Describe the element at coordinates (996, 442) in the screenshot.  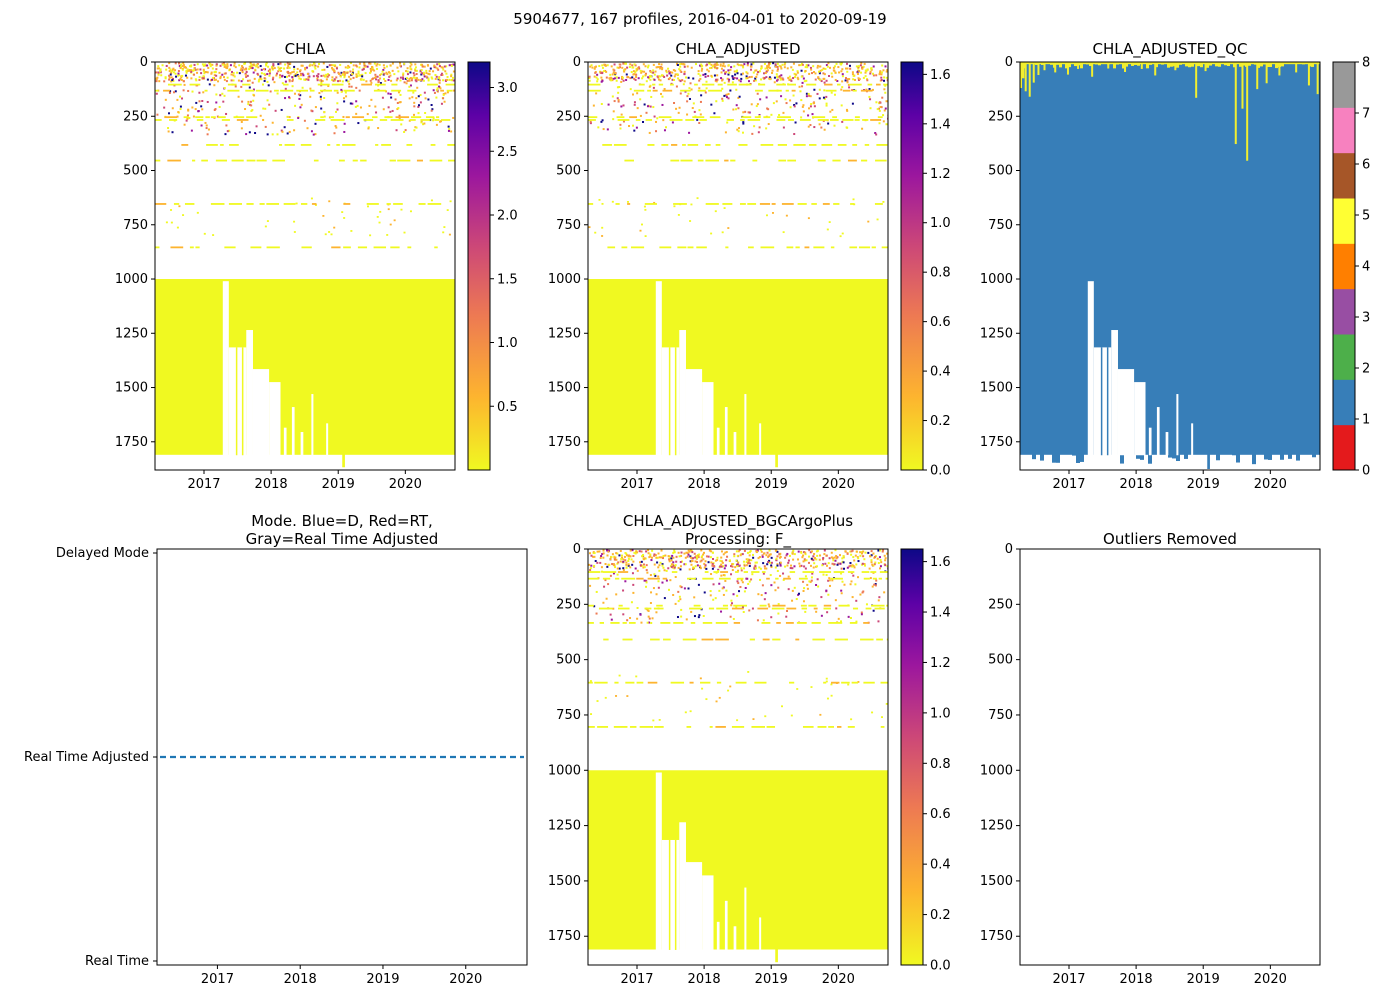
I see `y-tick-label: 1750` at that location.